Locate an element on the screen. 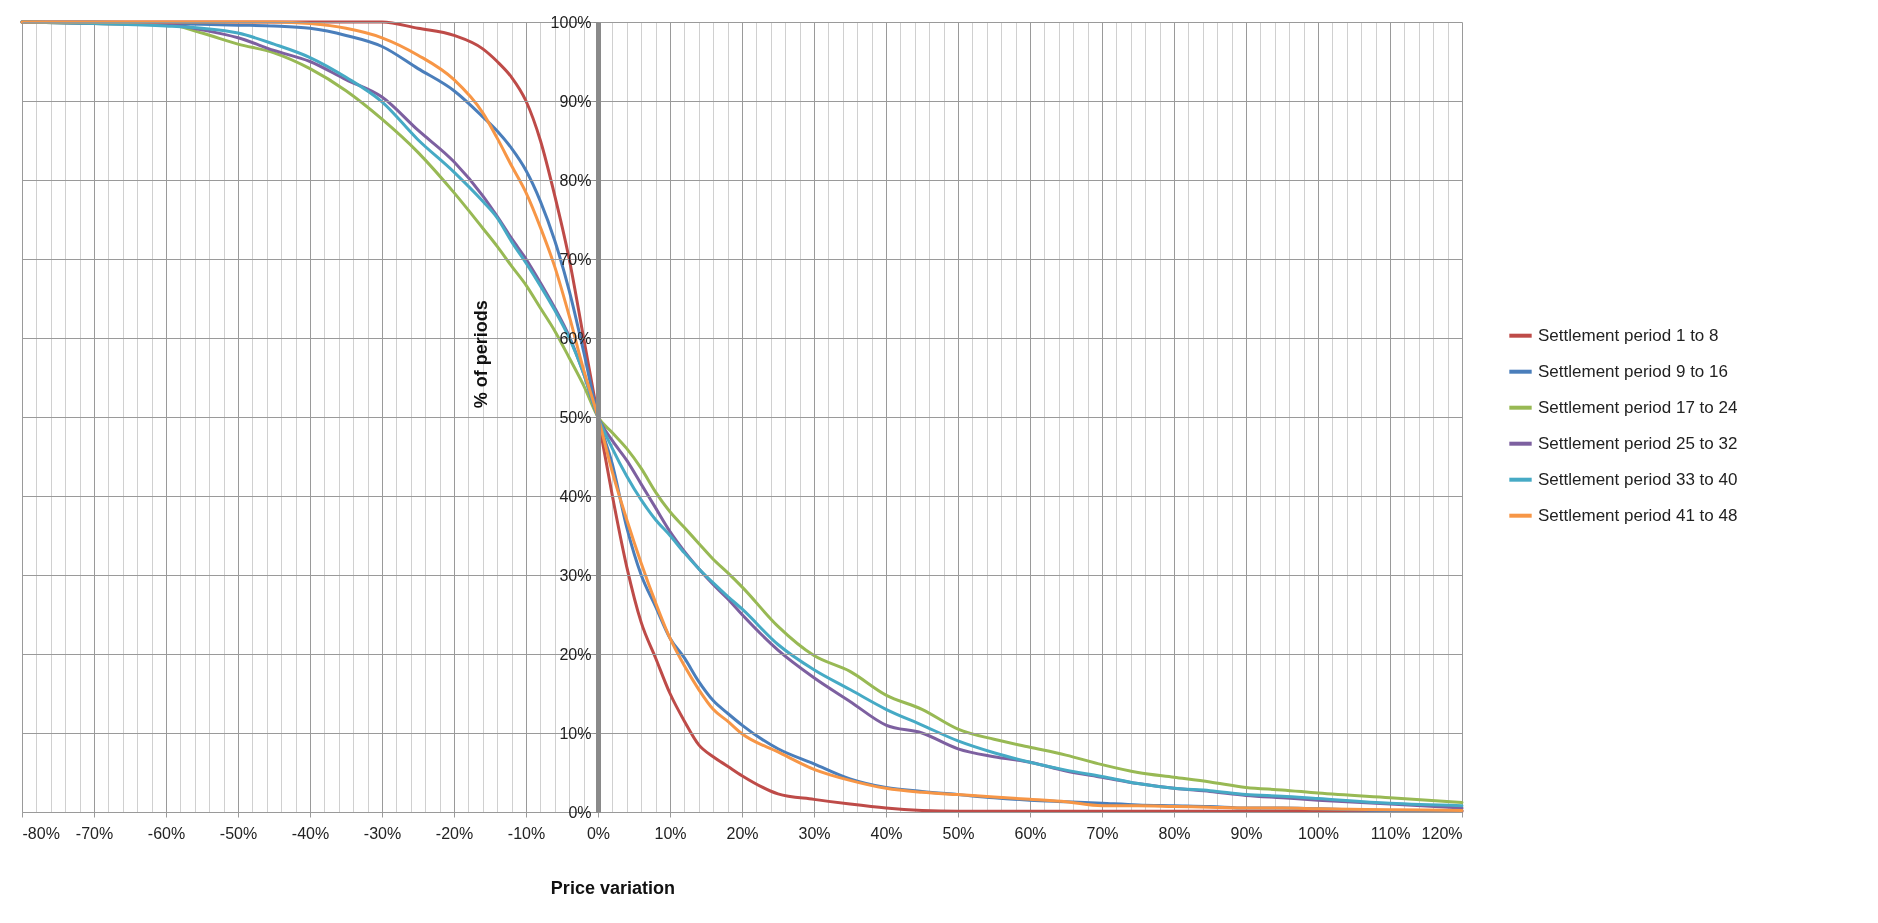 Image resolution: width=1878 pixels, height=923 pixels. y-tick-label: 10% is located at coordinates (575, 733).